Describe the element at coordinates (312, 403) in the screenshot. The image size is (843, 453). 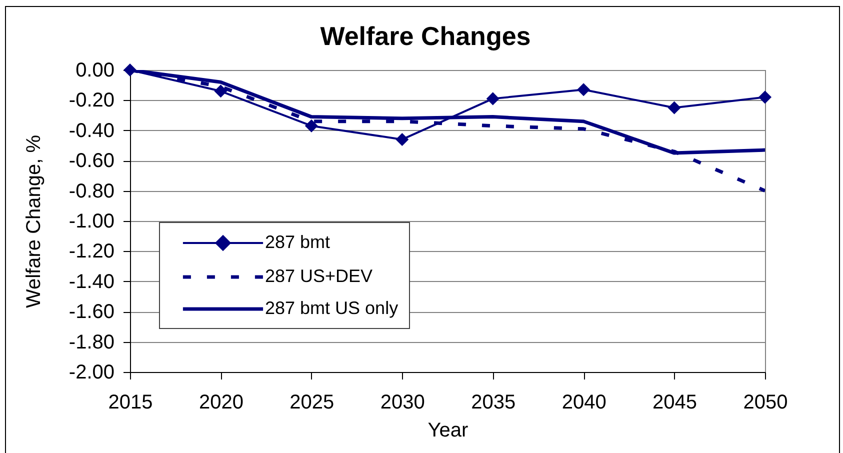
I see `x-tick-label: 2025` at that location.